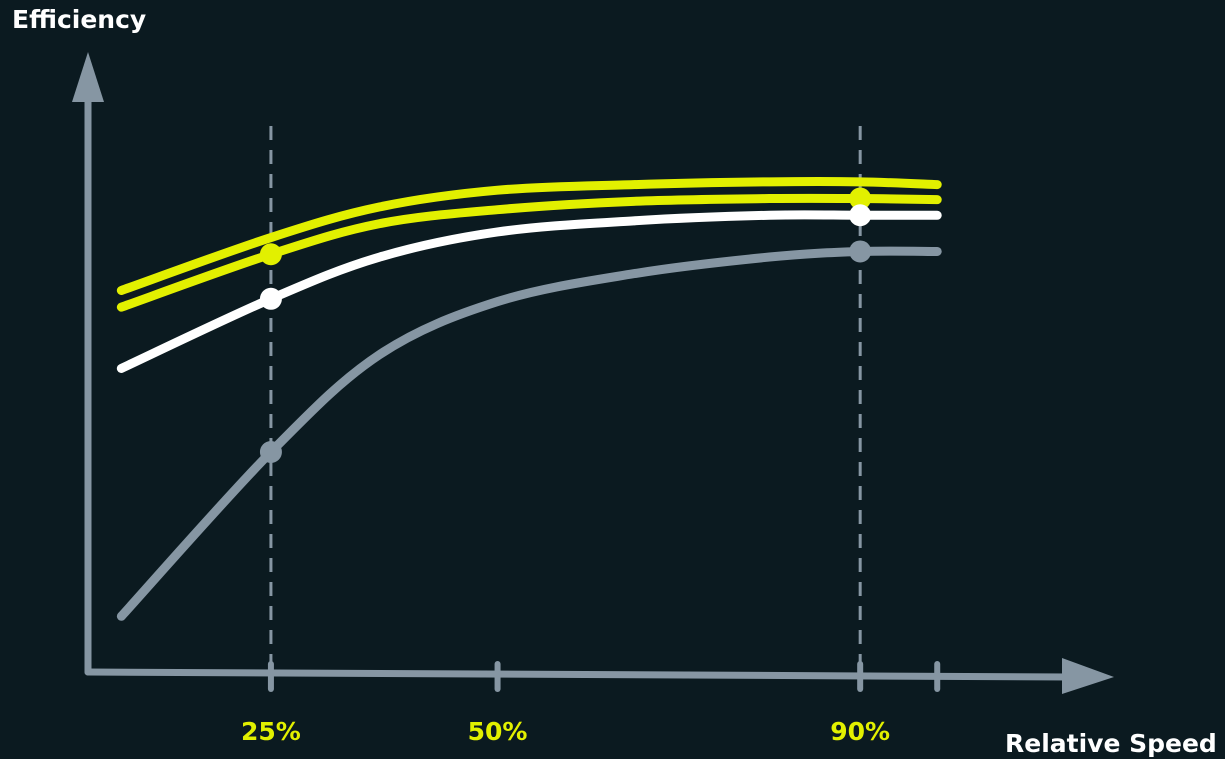 This screenshot has height=759, width=1225. I want to click on y-axis-arrowhead, so click(88, 77).